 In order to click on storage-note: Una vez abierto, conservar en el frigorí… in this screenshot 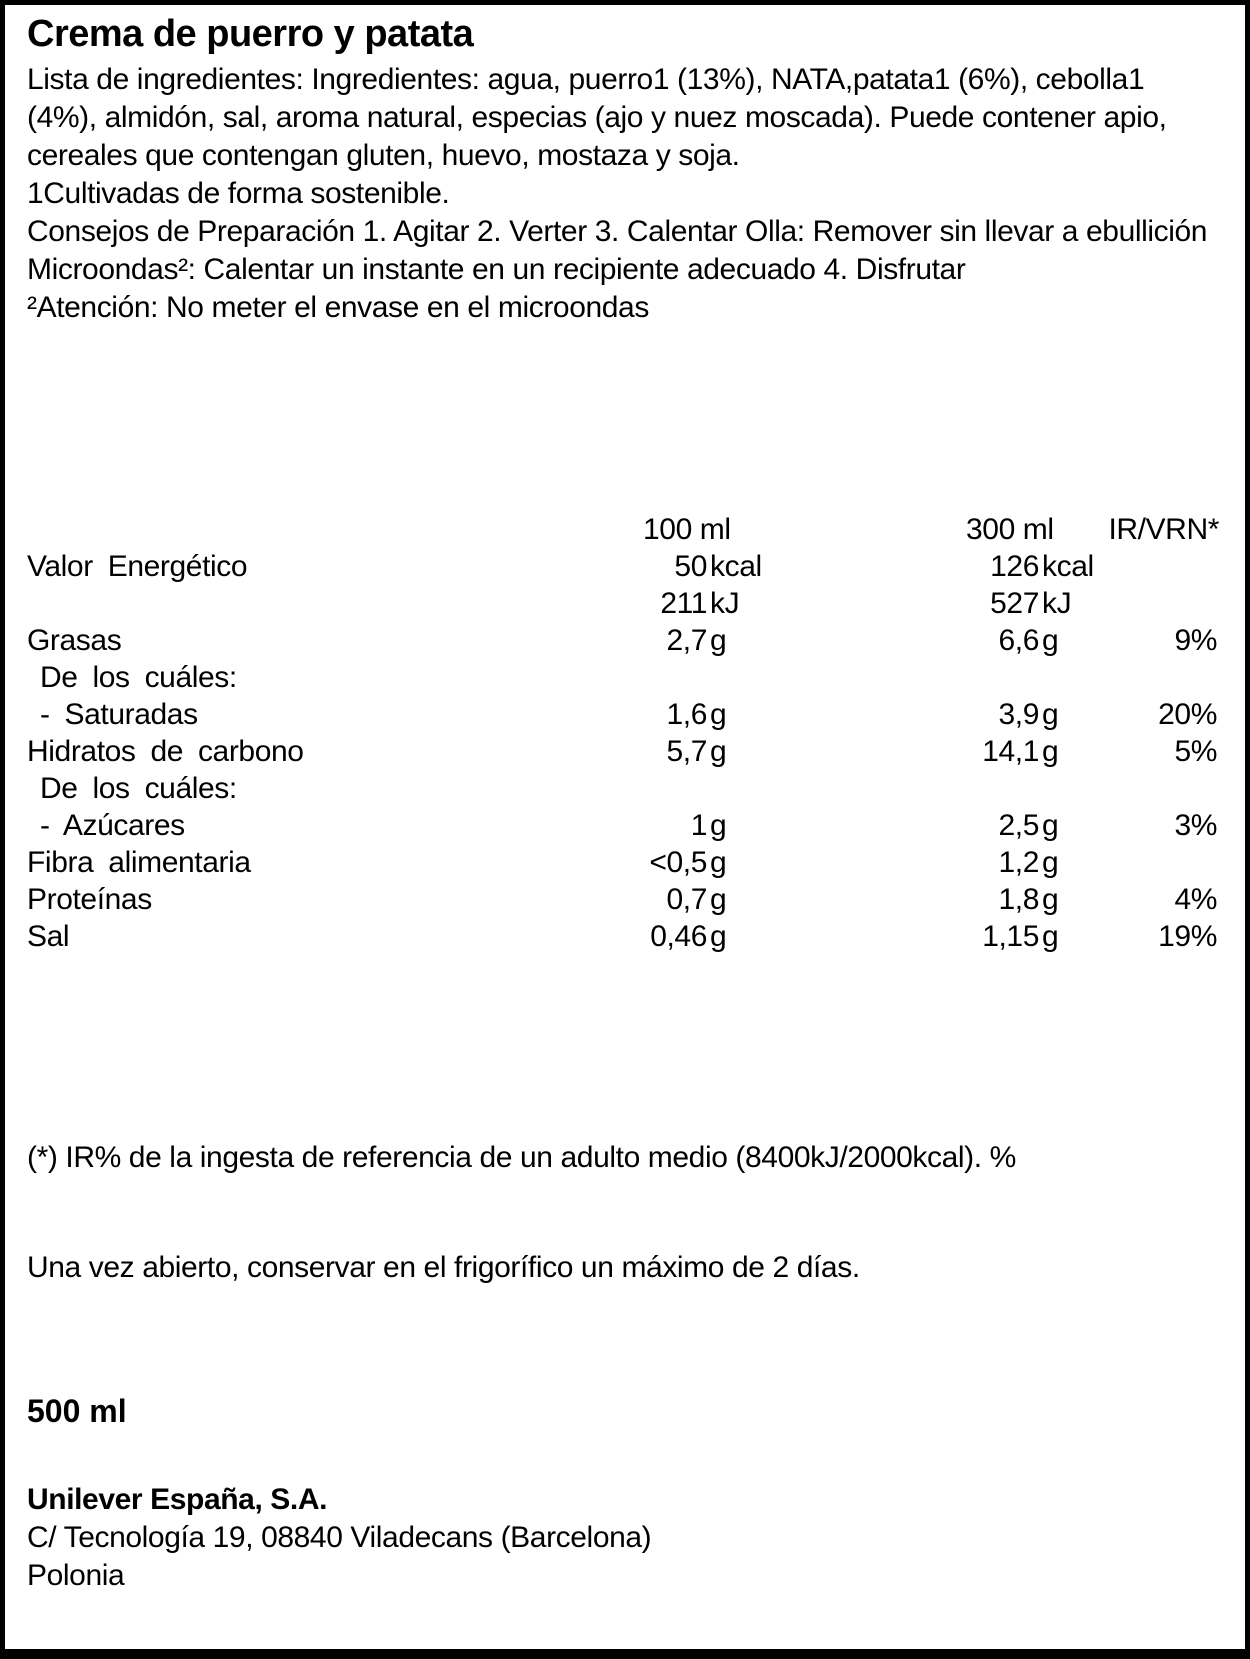, I will do `click(443, 1267)`.